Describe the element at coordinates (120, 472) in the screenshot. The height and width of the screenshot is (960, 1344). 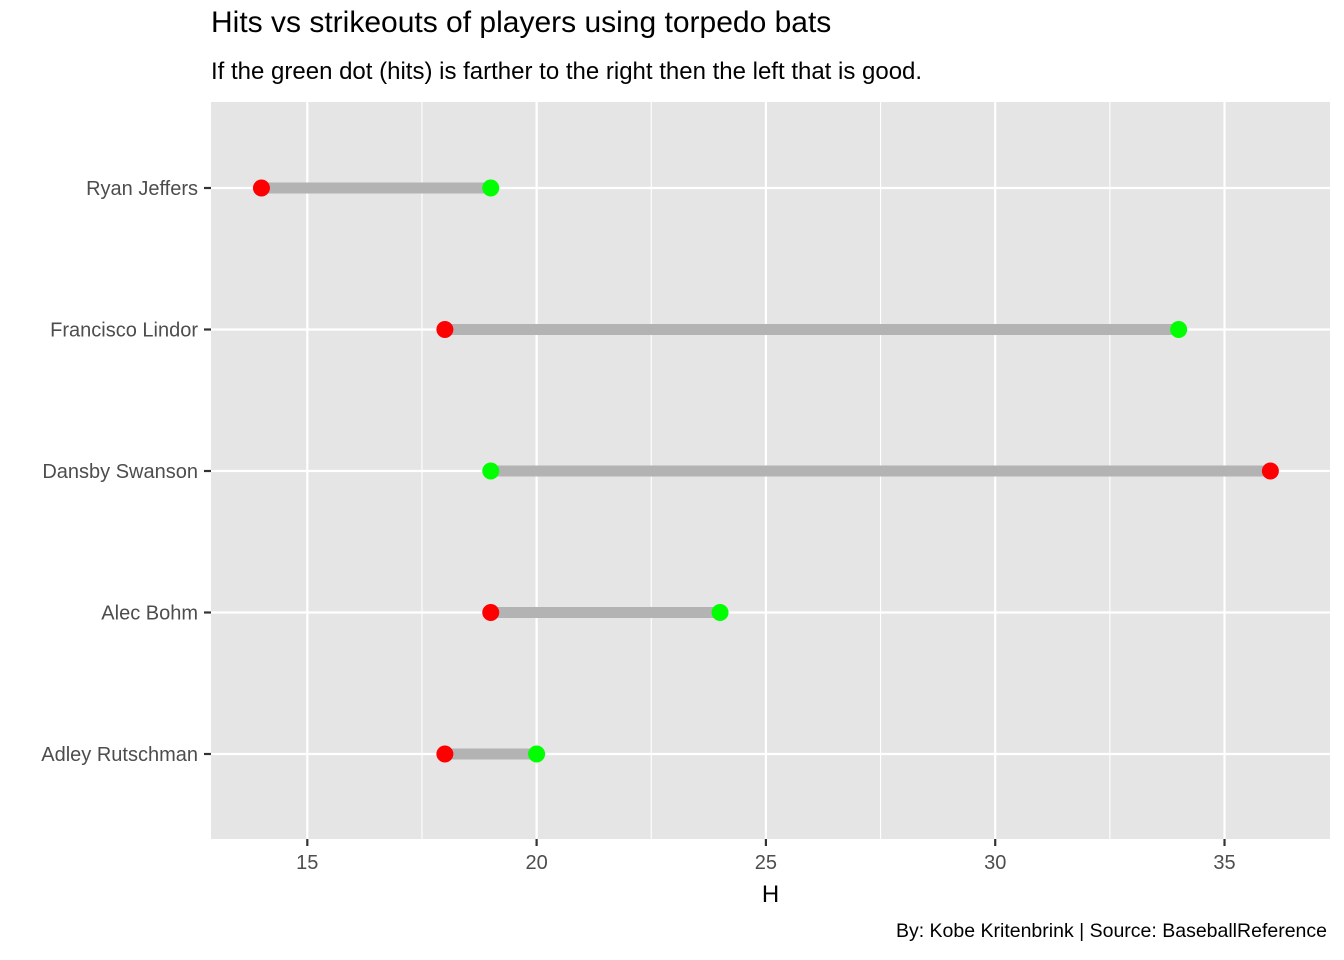
I see `y-tick-label: Dansby Swanson` at that location.